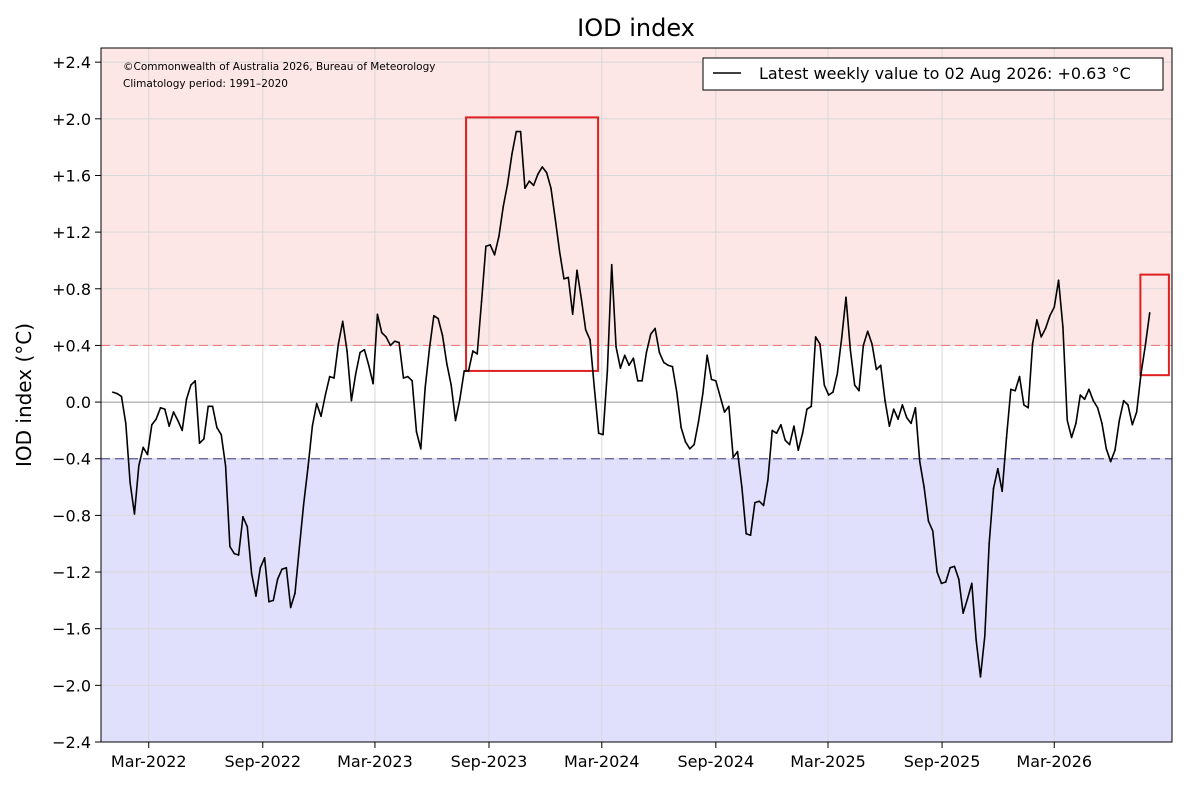  Describe the element at coordinates (71, 119) in the screenshot. I see `y-tick-label: +2.0` at that location.